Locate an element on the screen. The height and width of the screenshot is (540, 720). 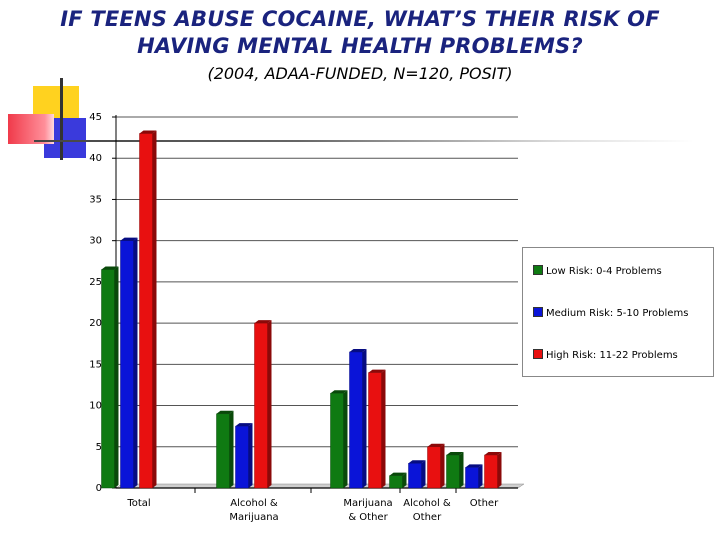
y-tick-label: 5 is located at coordinates (99, 447).